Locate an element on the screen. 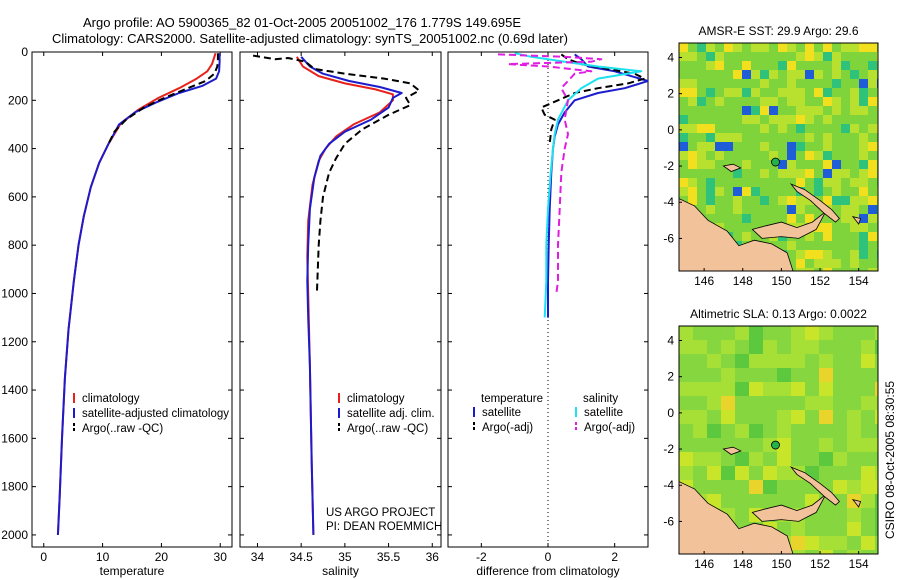 This screenshot has width=900, height=580. legend-label: Argo(-adj) is located at coordinates (507, 428).